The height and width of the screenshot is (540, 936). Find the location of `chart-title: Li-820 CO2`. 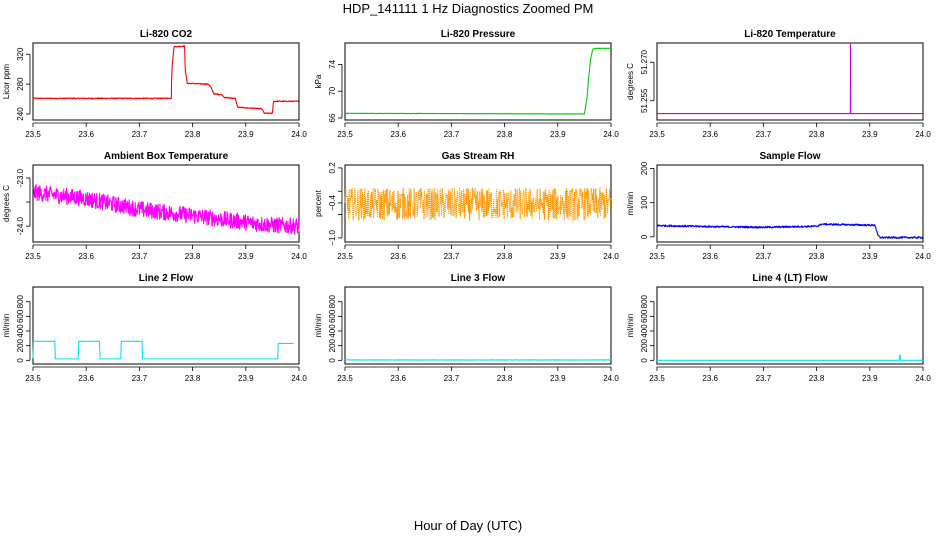

chart-title: Li-820 CO2 is located at coordinates (166, 34).